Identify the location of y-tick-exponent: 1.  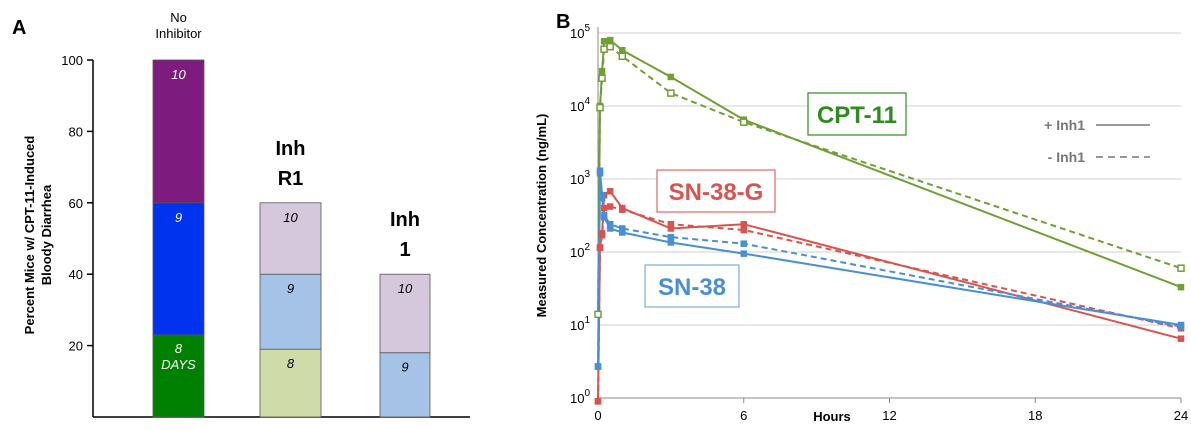
(587, 320).